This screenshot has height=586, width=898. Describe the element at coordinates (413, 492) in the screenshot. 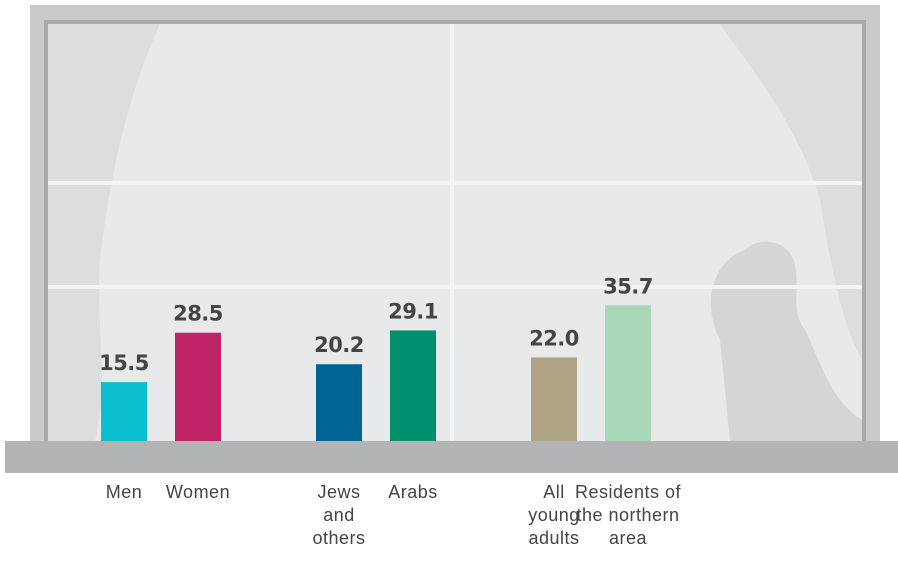

I see `category-label: Arabs` at that location.